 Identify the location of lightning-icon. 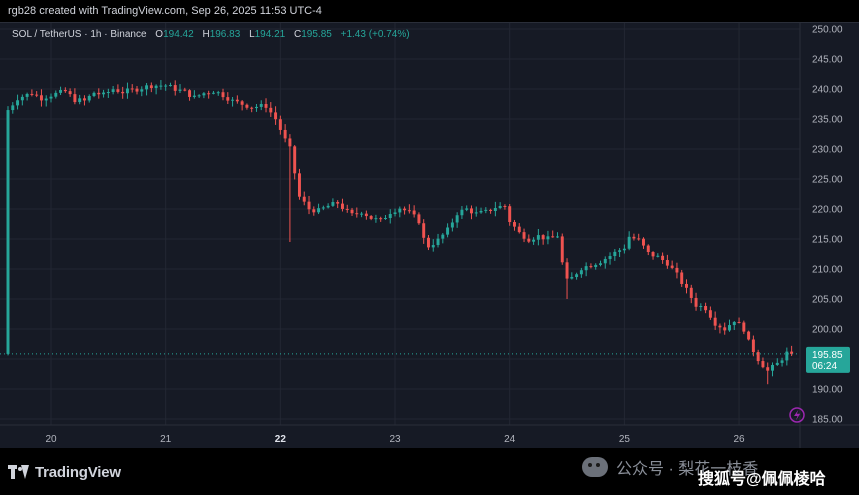
(797, 415).